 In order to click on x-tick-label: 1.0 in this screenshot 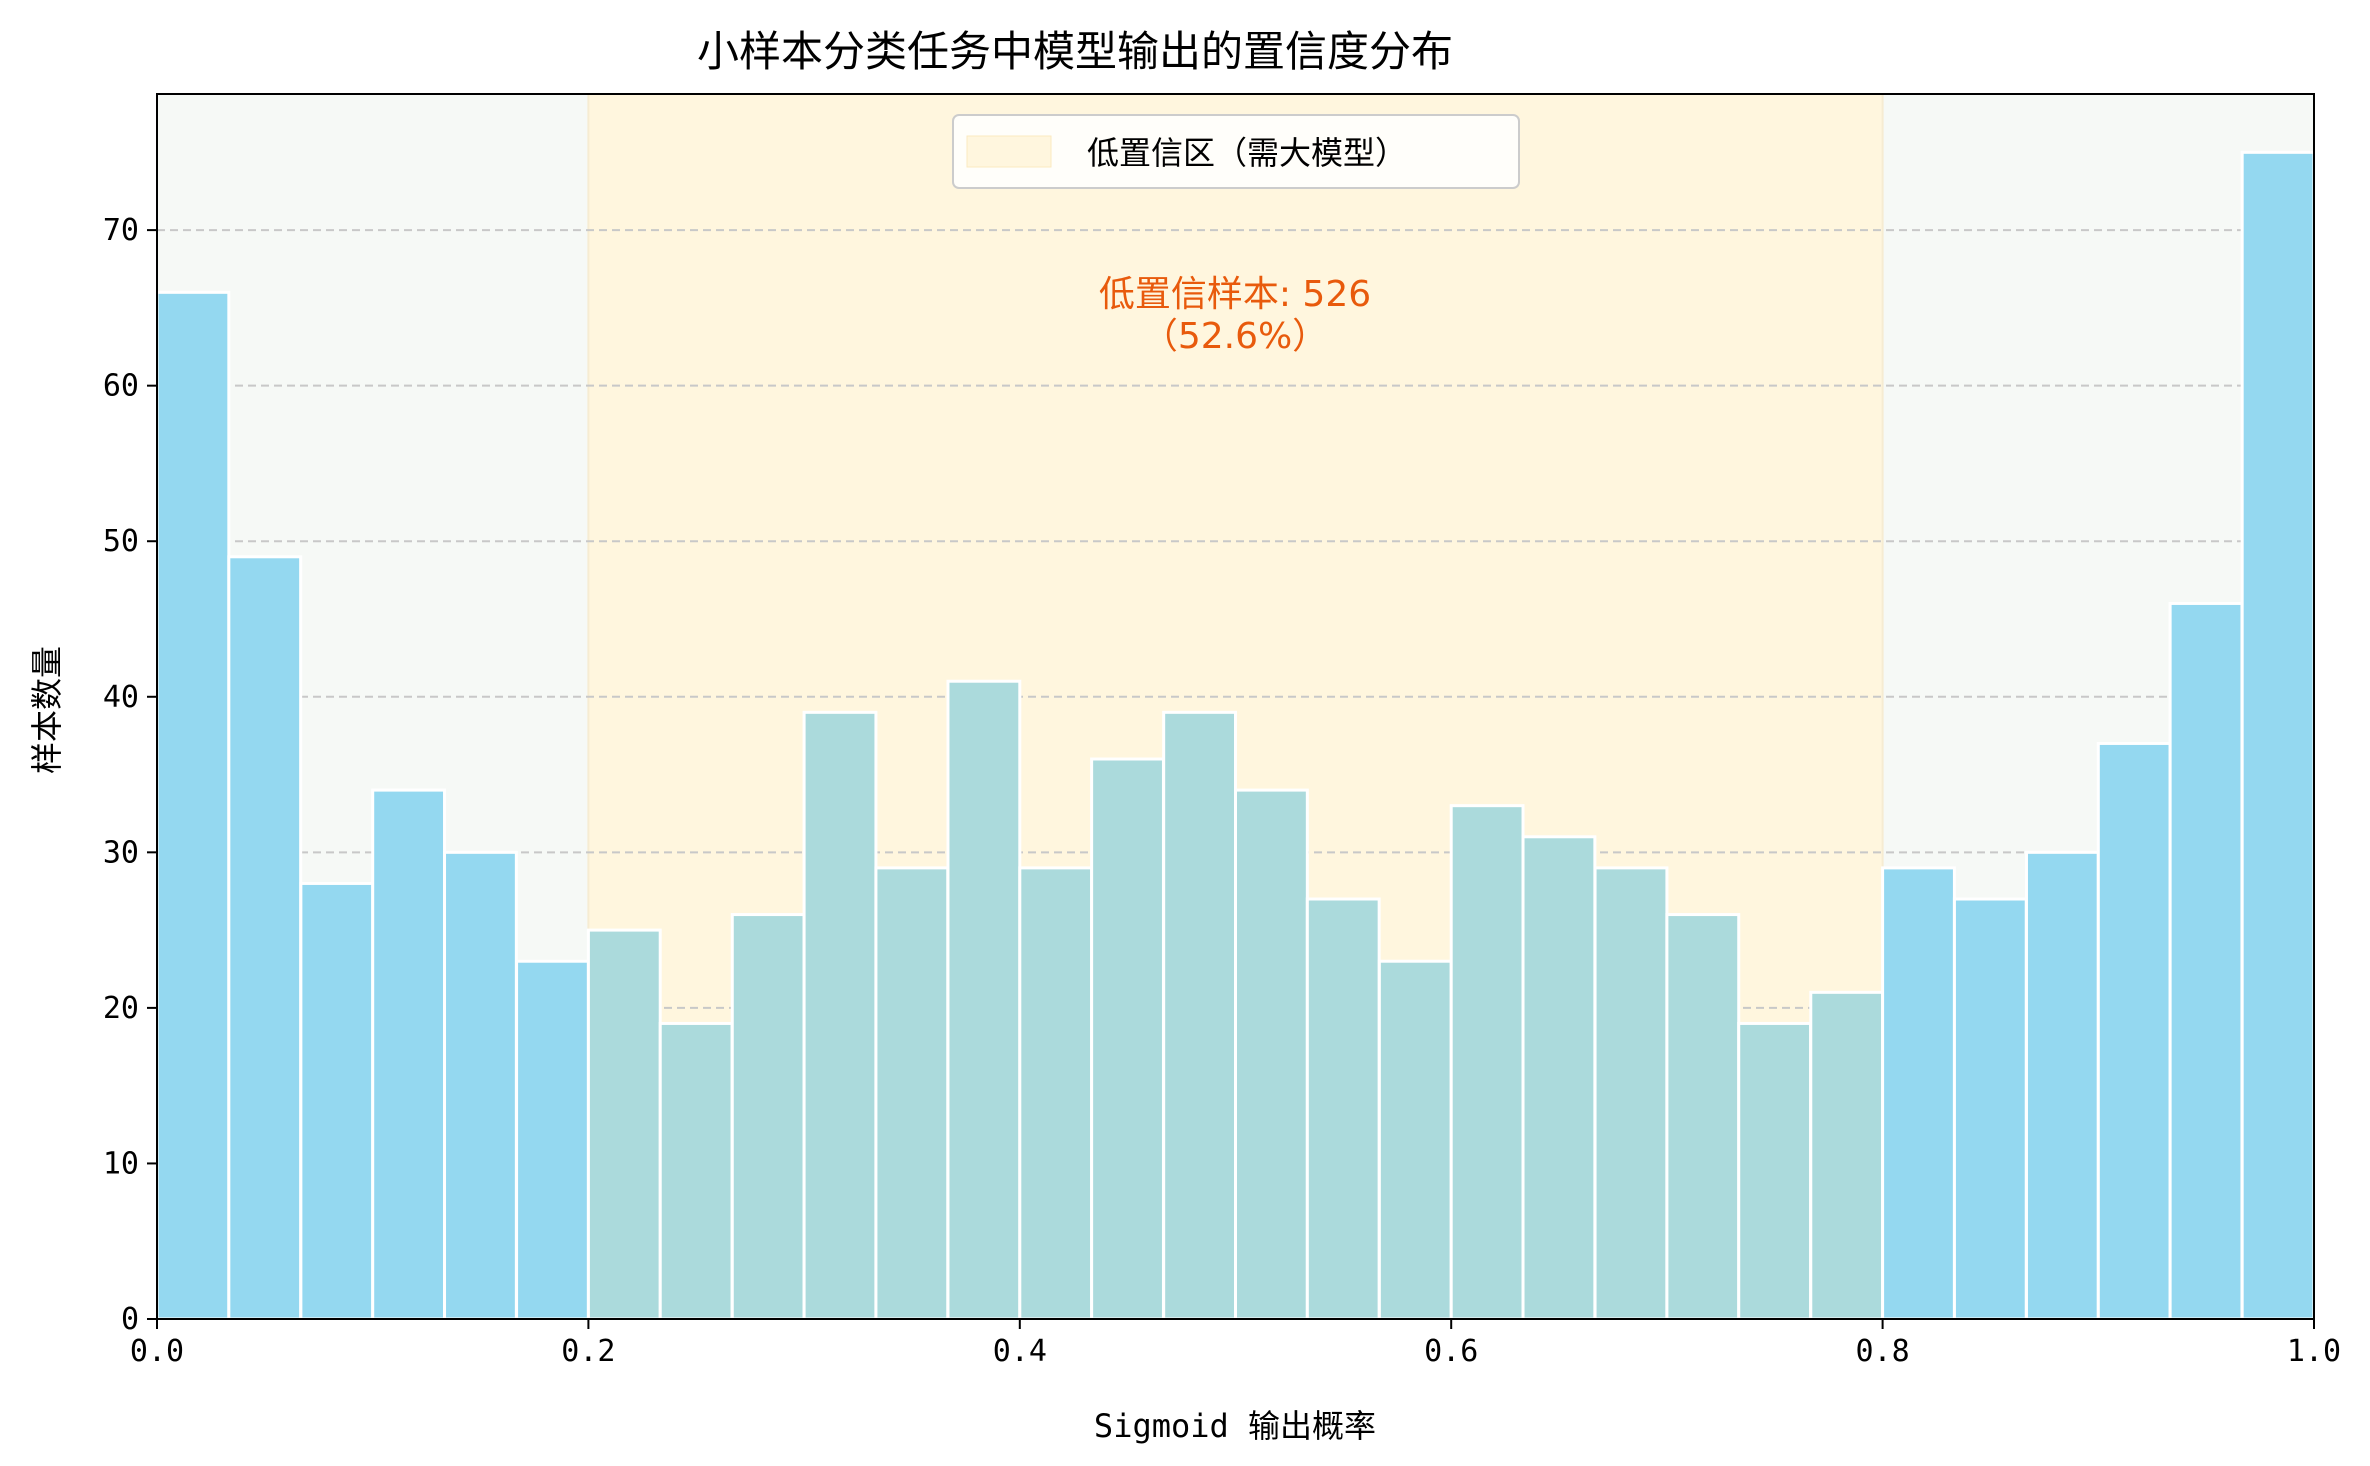, I will do `click(2314, 1351)`.